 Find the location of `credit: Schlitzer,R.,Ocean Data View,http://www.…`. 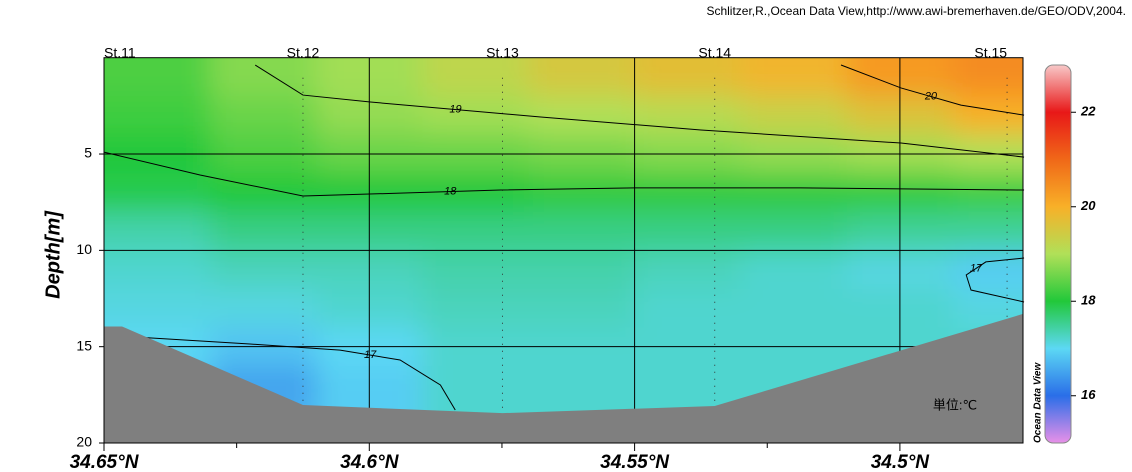

credit: Schlitzer,R.,Ocean Data View,http://www.… is located at coordinates (916, 11).